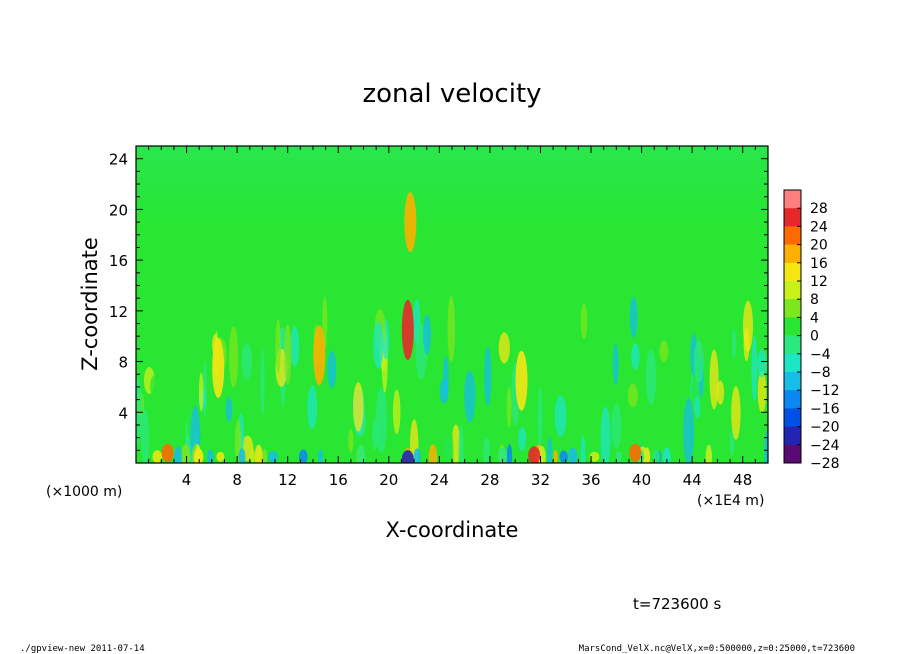 This screenshot has width=904, height=654. Describe the element at coordinates (388, 480) in the screenshot. I see `x-tick-label: 20` at that location.